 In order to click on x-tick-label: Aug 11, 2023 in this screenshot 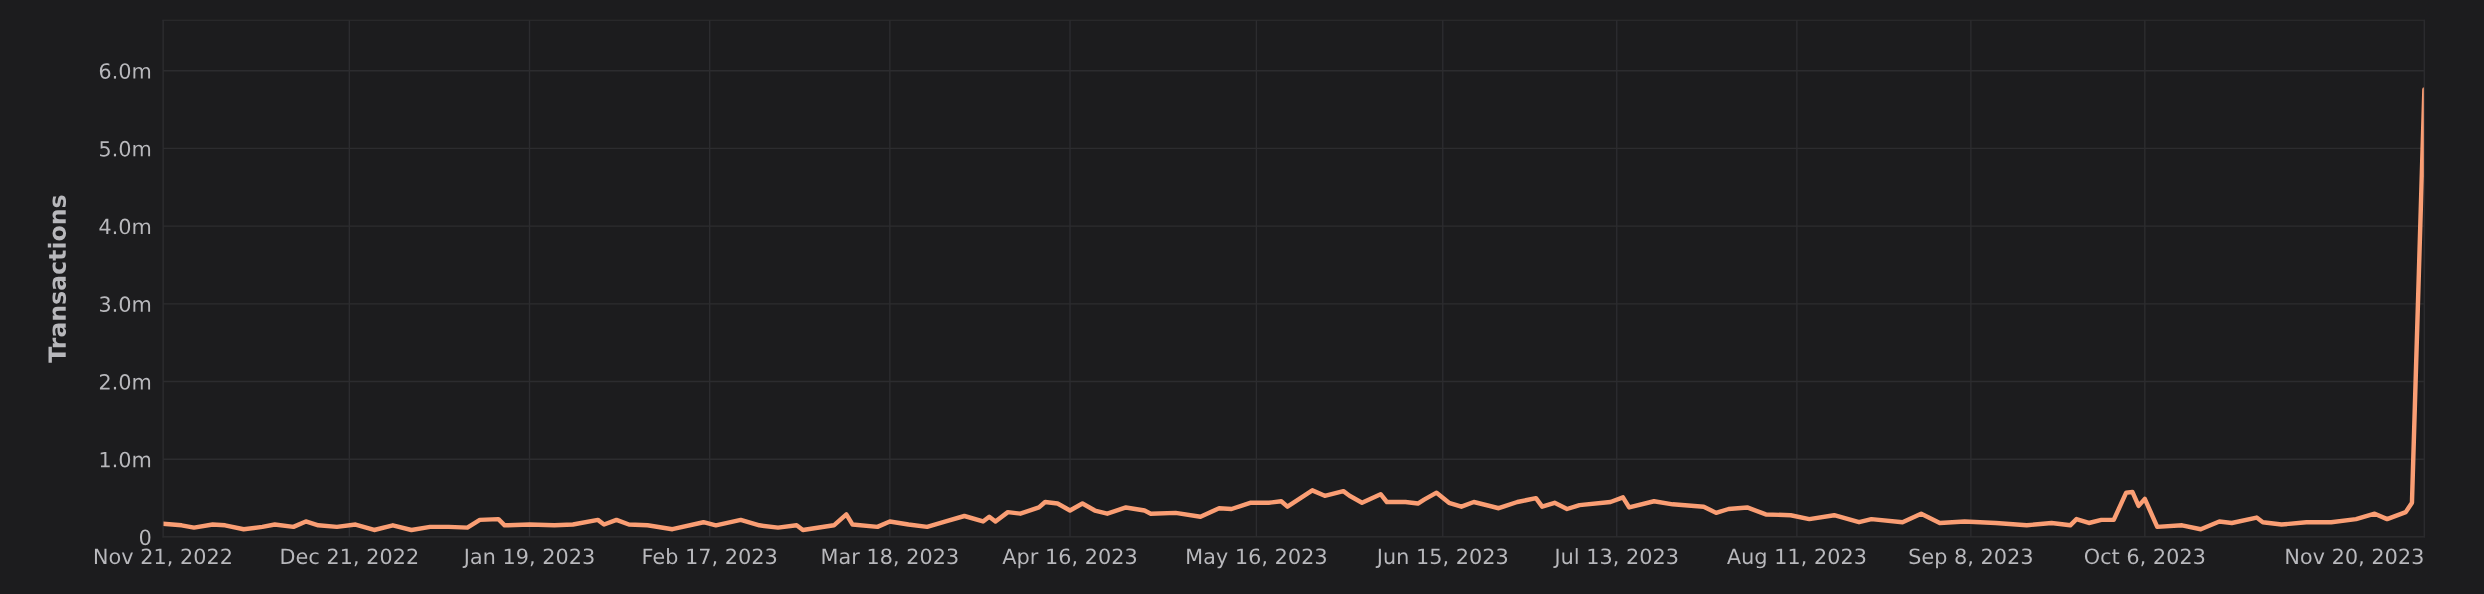, I will do `click(1796, 558)`.